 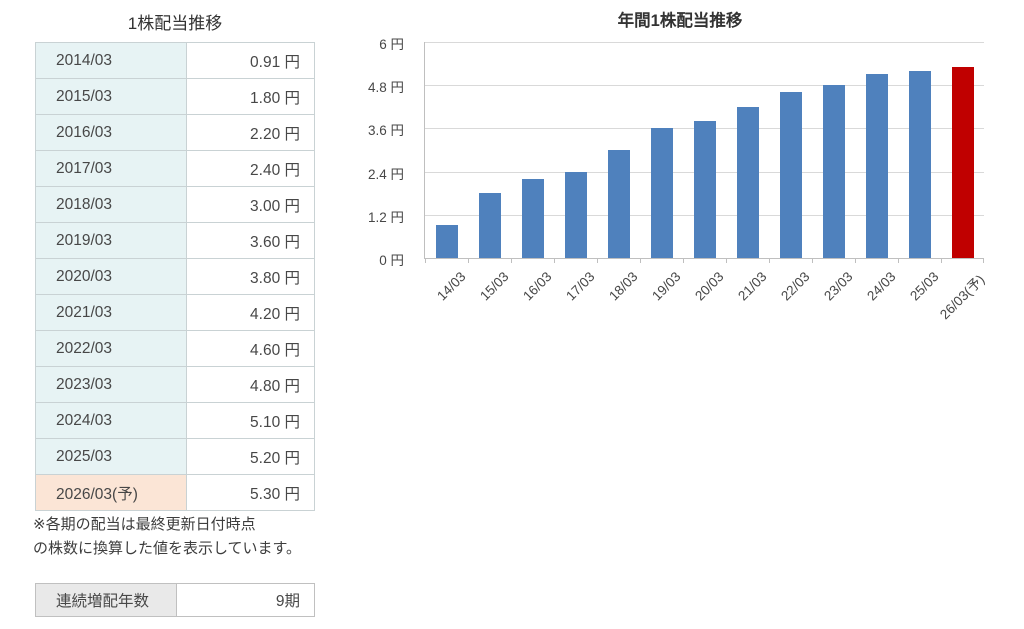 What do you see at coordinates (391, 44) in the screenshot?
I see `y-axis-tick-label: 6 円` at bounding box center [391, 44].